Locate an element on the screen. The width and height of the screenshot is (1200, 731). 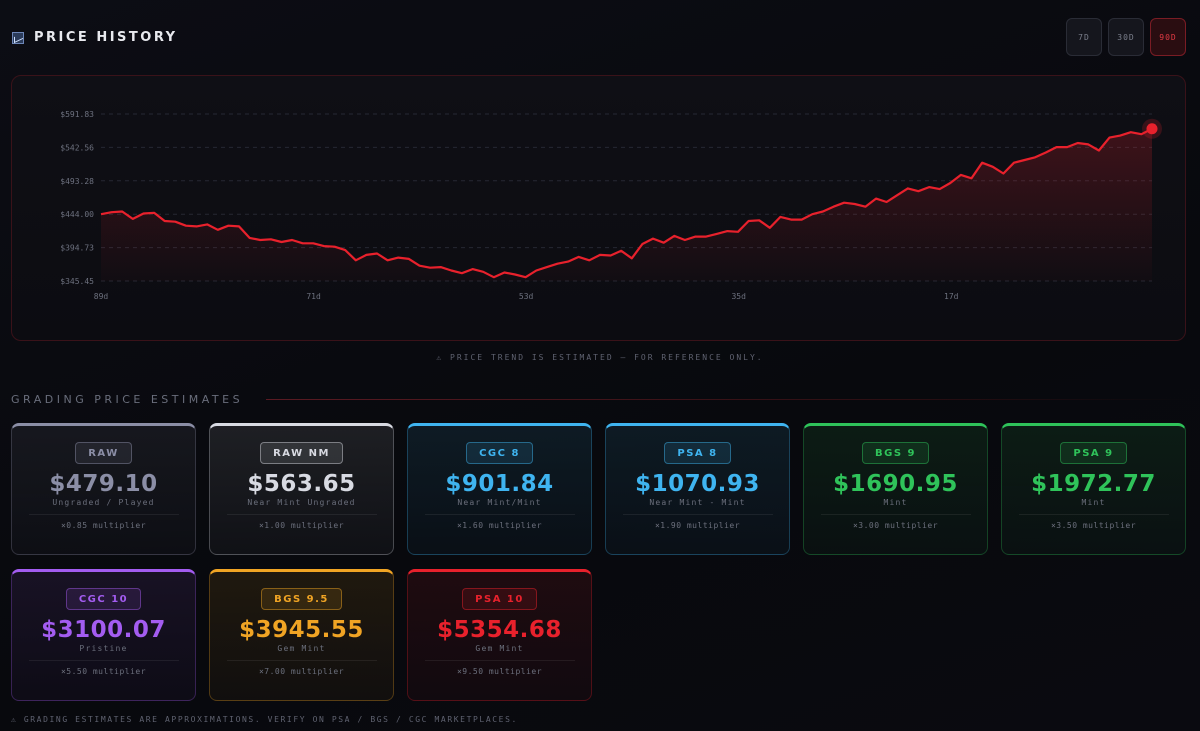
page-title: PRICE HISTORY is located at coordinates (106, 37).